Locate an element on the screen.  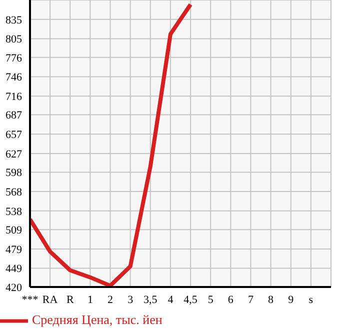
y-tick-label: 449 is located at coordinates (14, 269).